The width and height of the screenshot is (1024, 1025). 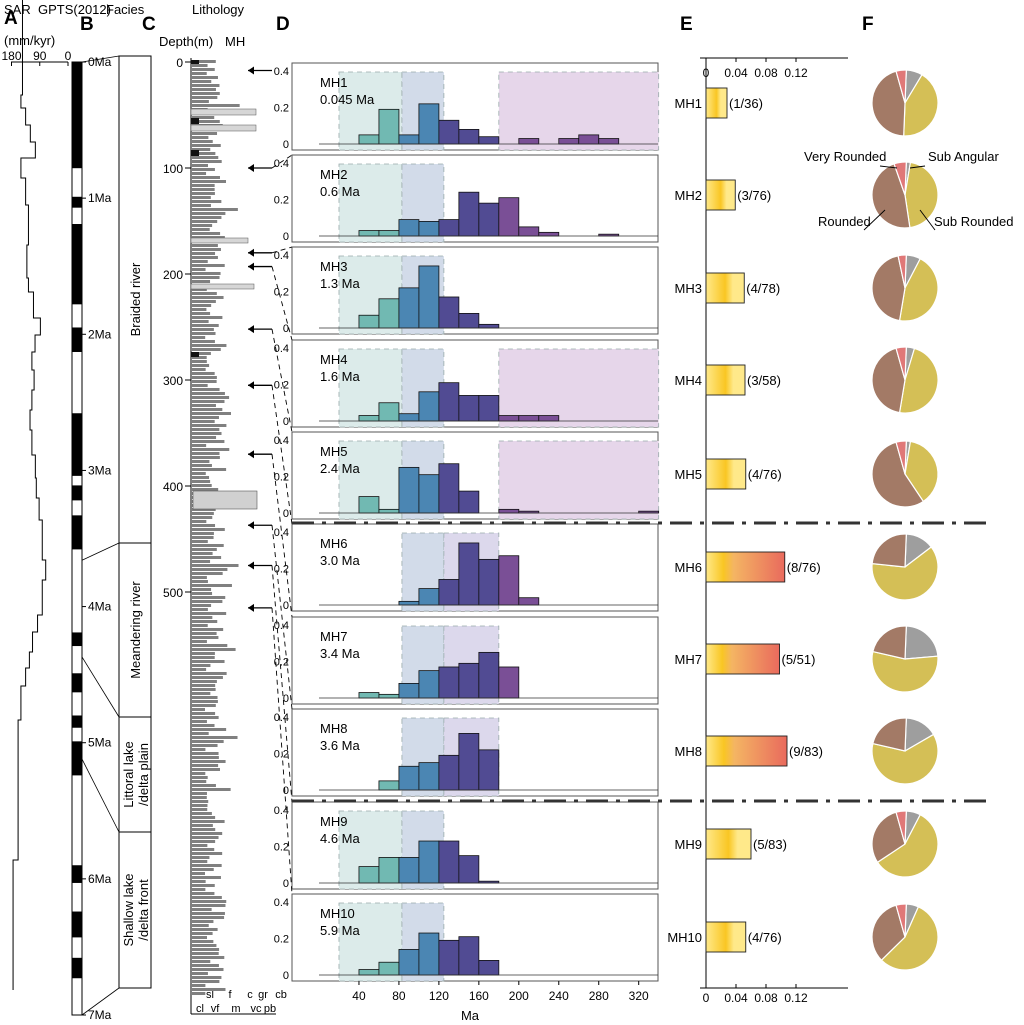 What do you see at coordinates (235, 1009) in the screenshot?
I see `grain-size-label: m` at bounding box center [235, 1009].